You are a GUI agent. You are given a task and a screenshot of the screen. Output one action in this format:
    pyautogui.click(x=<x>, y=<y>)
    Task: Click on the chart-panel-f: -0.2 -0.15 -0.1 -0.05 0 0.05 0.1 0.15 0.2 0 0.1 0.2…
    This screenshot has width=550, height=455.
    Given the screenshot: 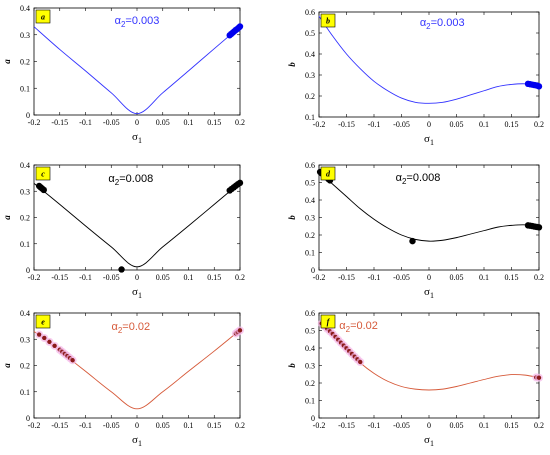 What is the action you would take?
    pyautogui.click(x=415, y=378)
    